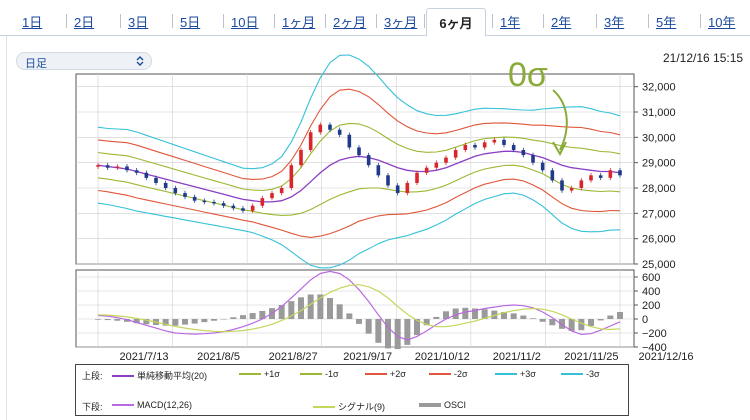 The image size is (750, 420). Describe the element at coordinates (92, 407) in the screenshot. I see `legend-lower-head: 下段:` at that location.